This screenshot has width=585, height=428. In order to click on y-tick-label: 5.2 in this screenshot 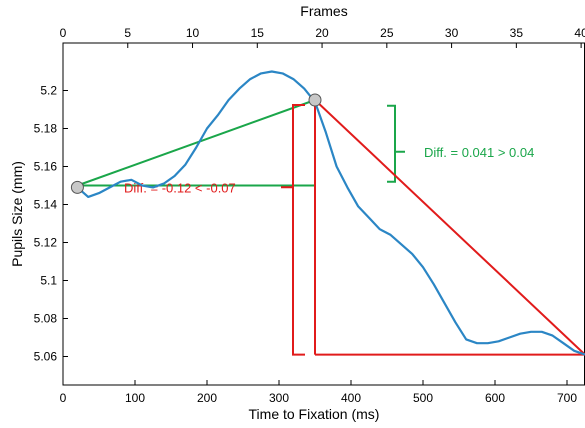, I will do `click(48, 91)`.